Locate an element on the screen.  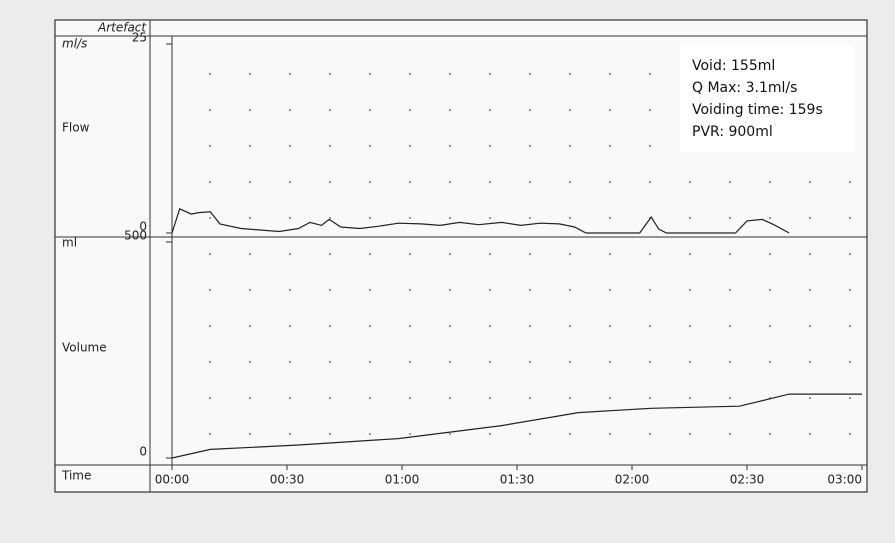
summary-box is located at coordinates (767, 98).